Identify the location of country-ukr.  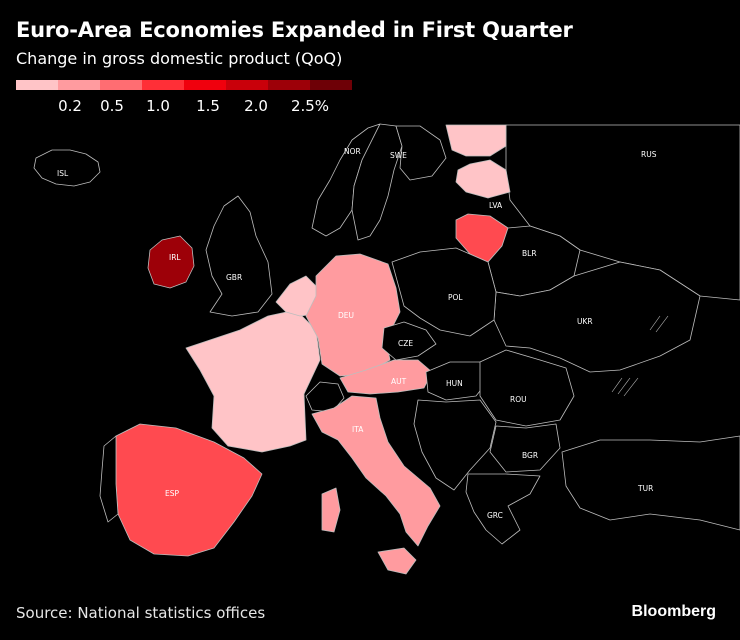
(597, 317).